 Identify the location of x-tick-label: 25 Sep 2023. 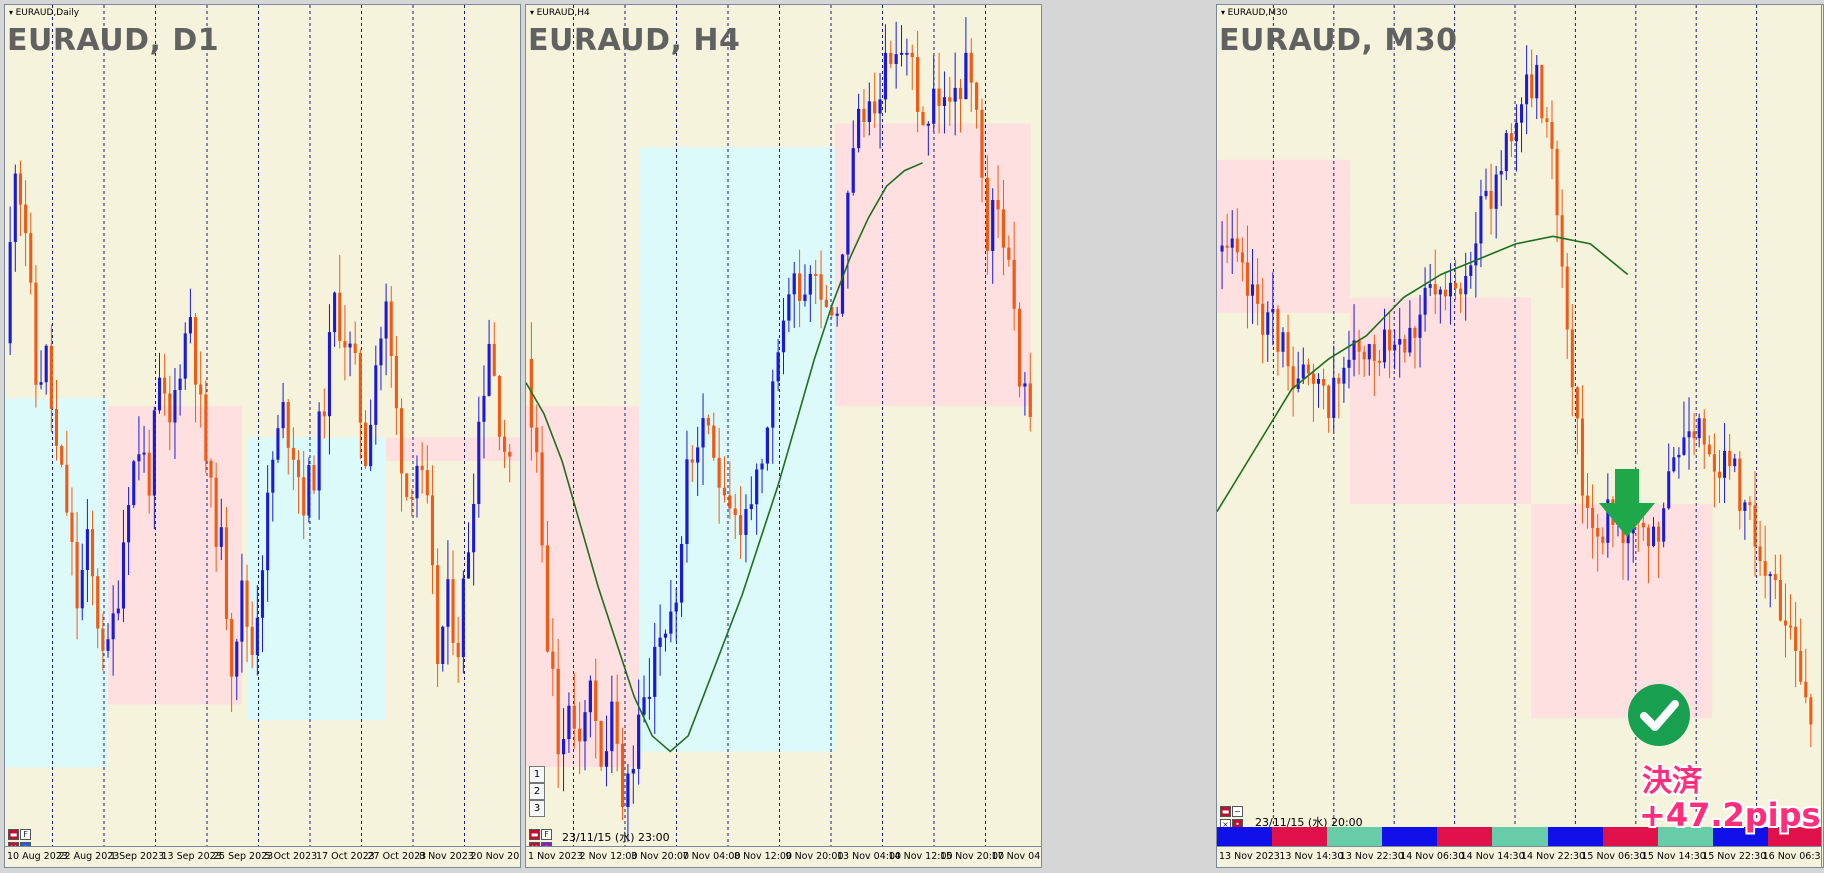
(243, 856).